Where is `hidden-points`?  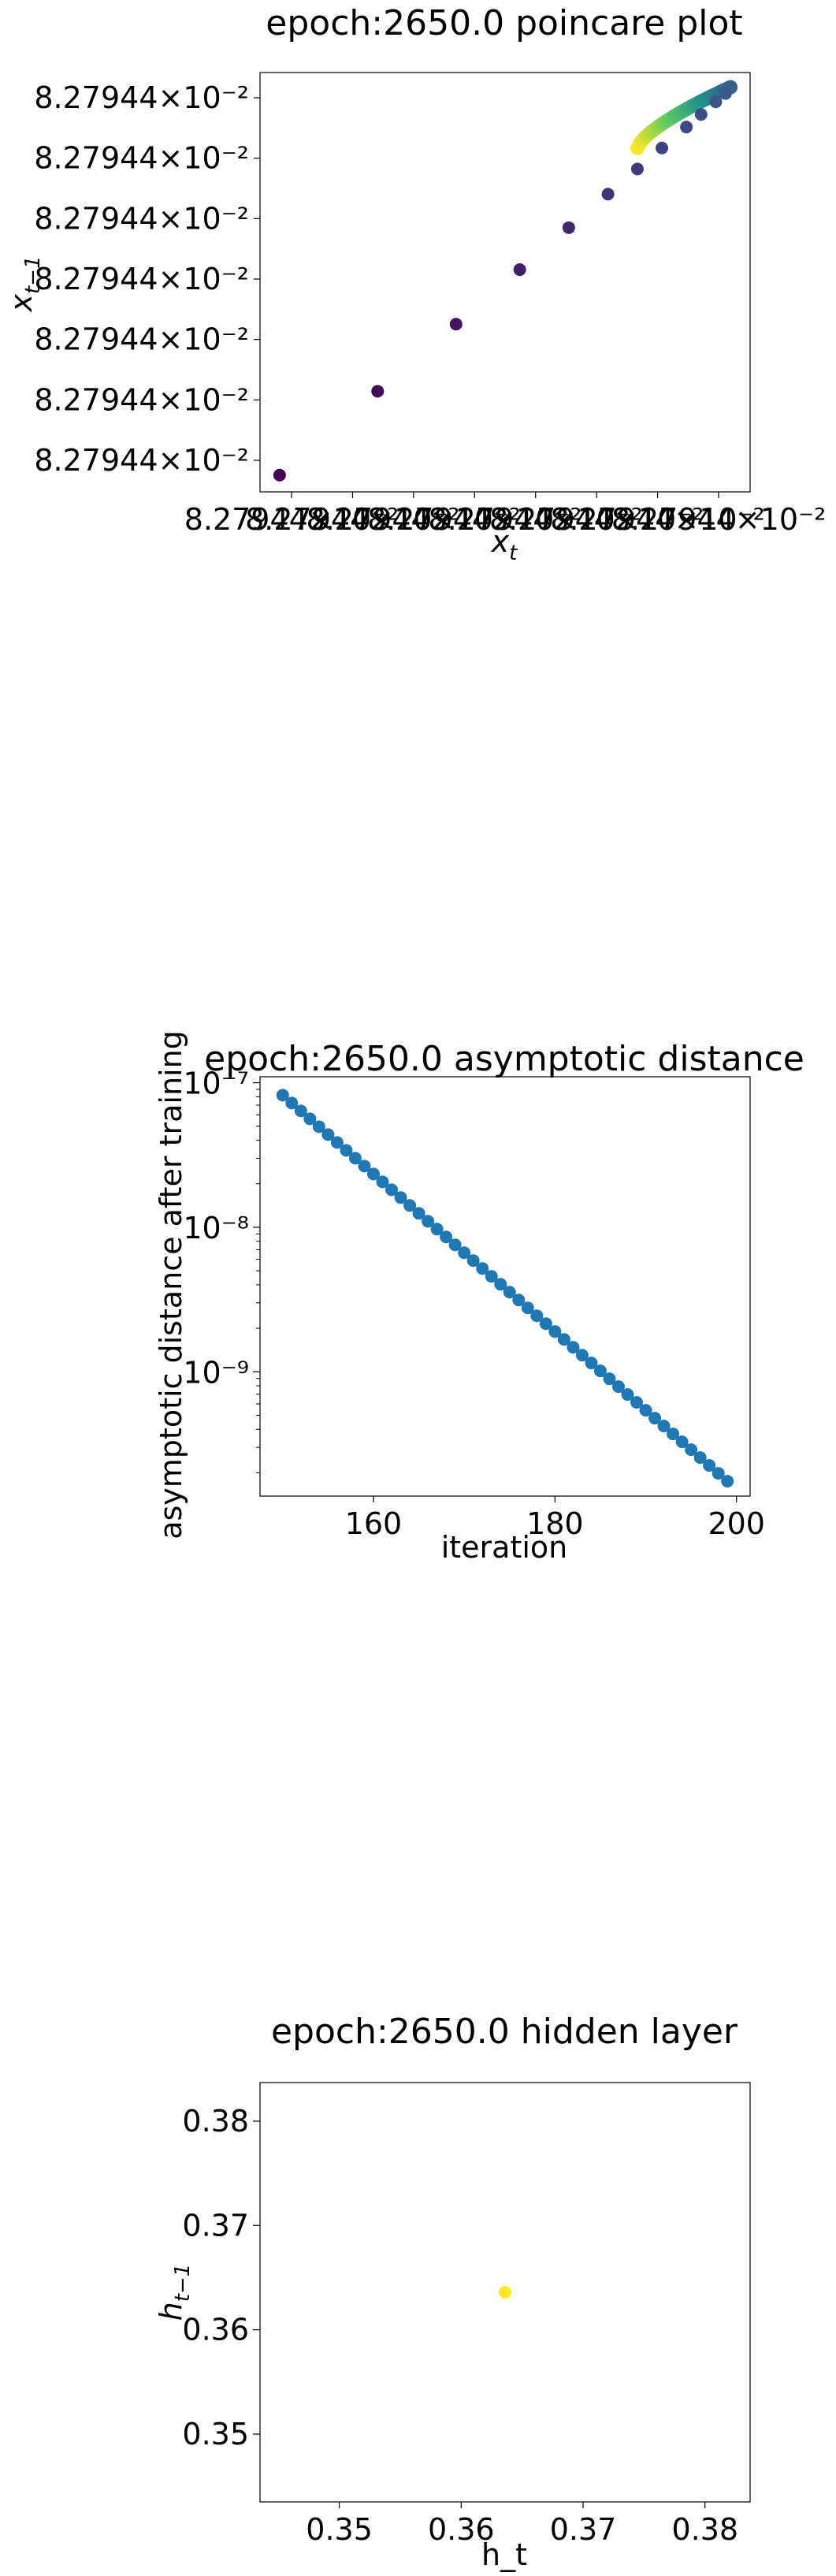
hidden-points is located at coordinates (505, 2292).